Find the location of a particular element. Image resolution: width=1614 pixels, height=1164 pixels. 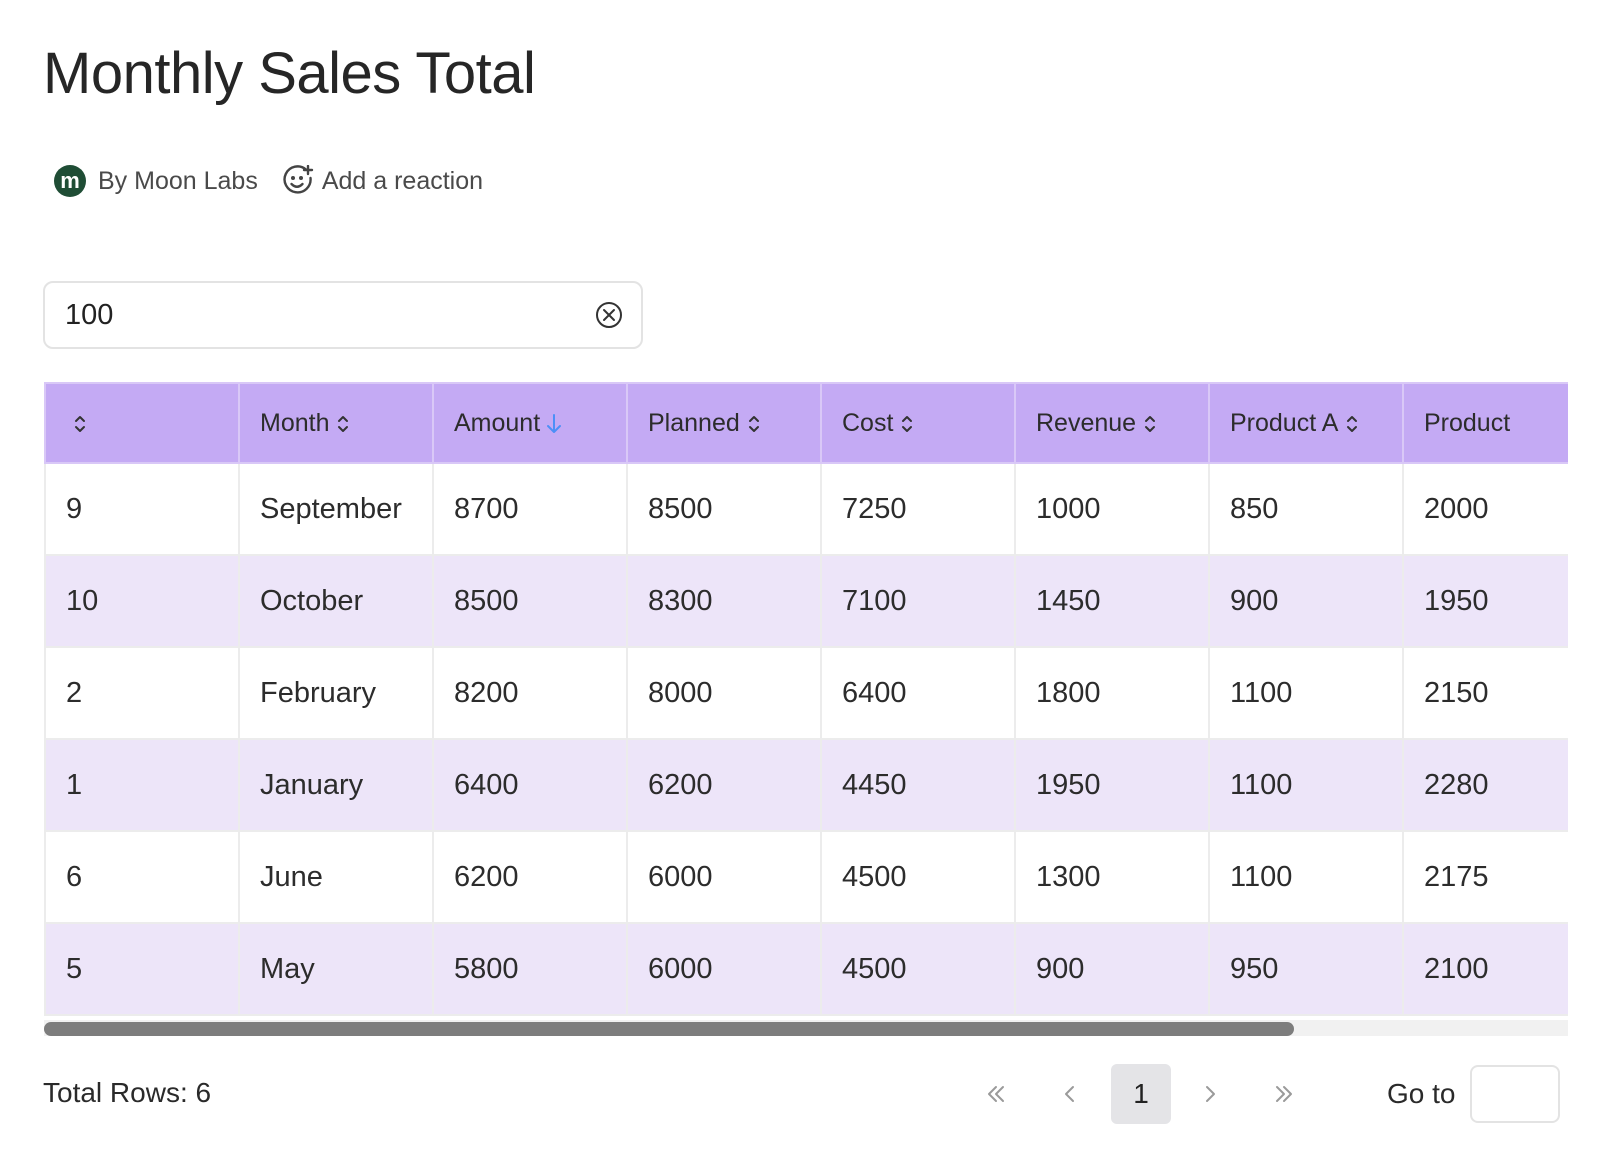

double-chevron-left-icon is located at coordinates (996, 1094).